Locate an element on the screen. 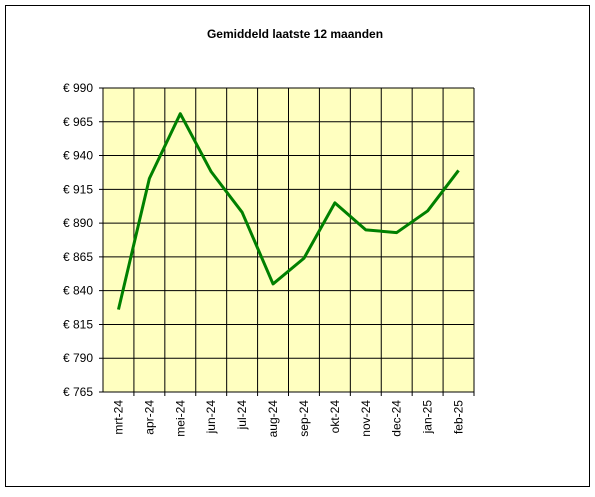 Image resolution: width=595 pixels, height=497 pixels. x-tick-label: jul-24 is located at coordinates (242, 415).